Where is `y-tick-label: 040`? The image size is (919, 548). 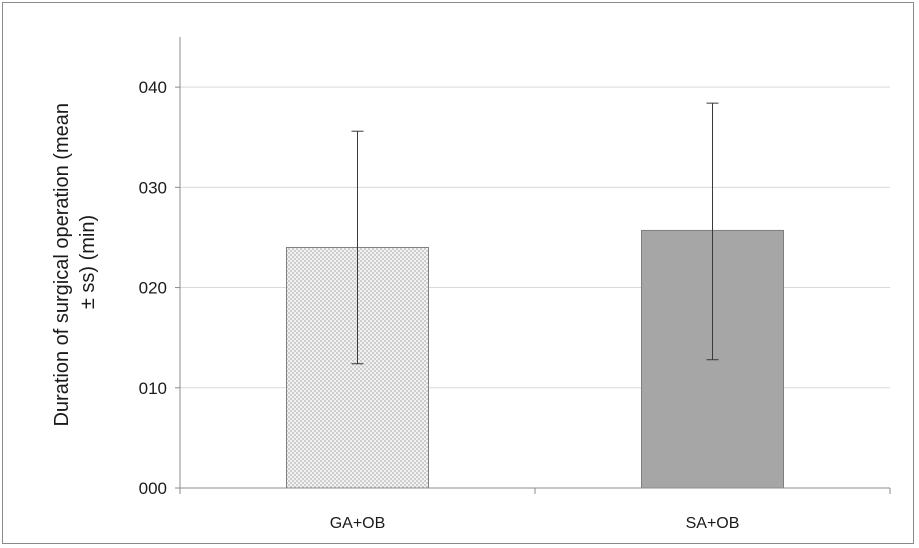 y-tick-label: 040 is located at coordinates (153, 87).